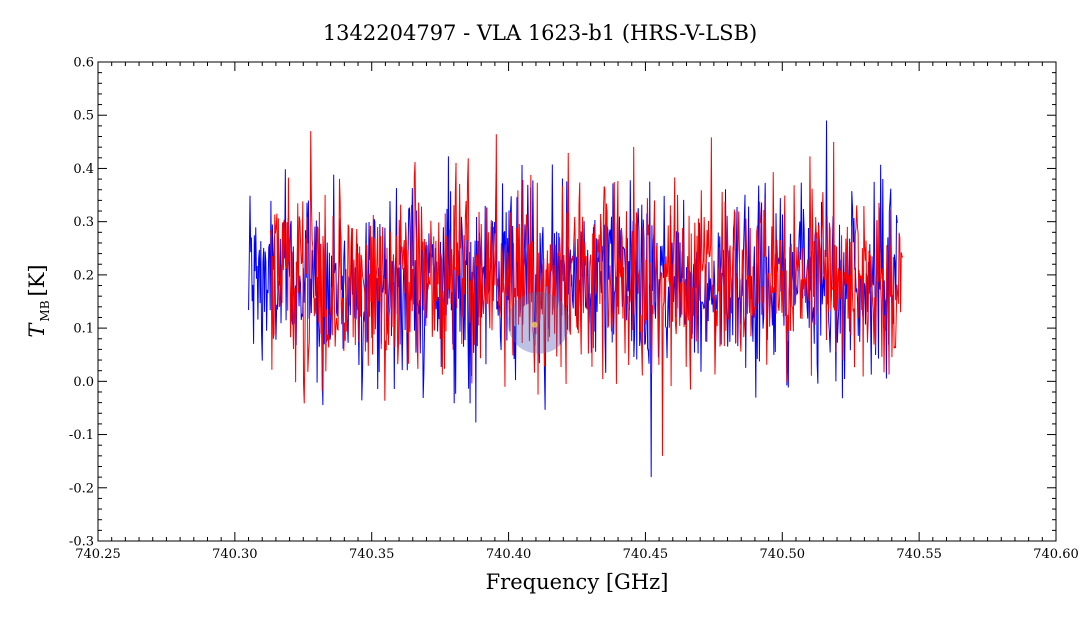 Image resolution: width=1080 pixels, height=618 pixels. I want to click on y-tick-label: -0.1, so click(81, 435).